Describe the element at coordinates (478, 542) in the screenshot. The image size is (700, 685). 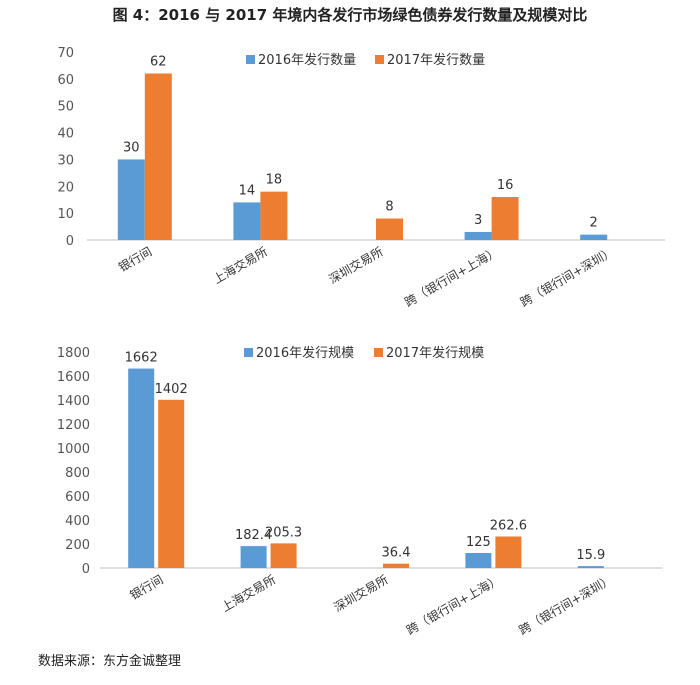
I see `data-label: 125` at that location.